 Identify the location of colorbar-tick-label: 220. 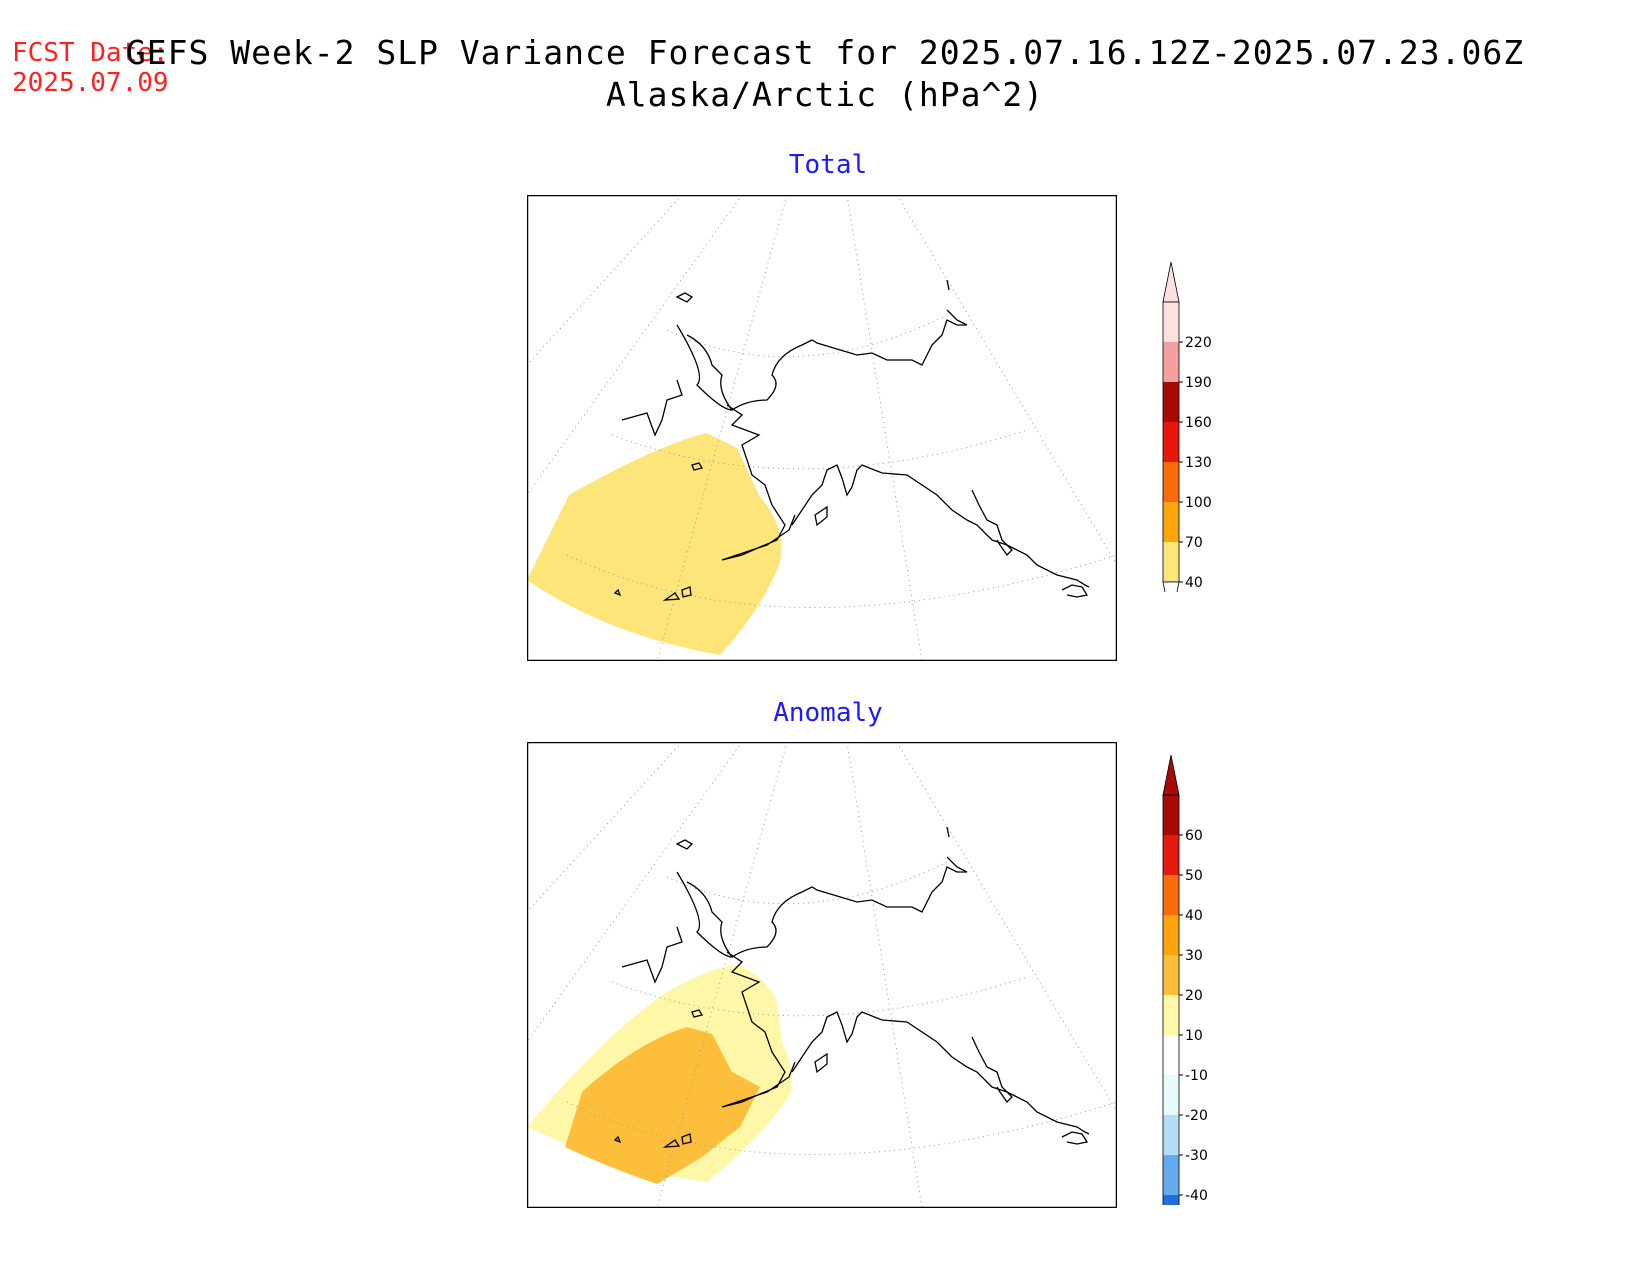
(1198, 343).